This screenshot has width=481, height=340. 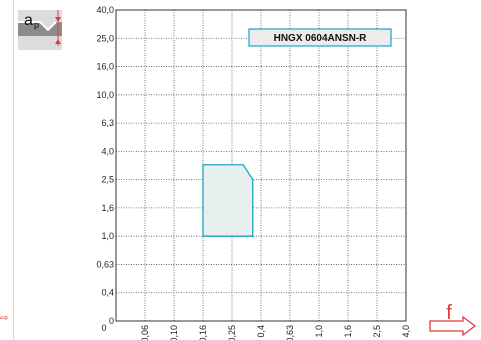 What do you see at coordinates (232, 332) in the screenshot?
I see `x-tick-label: 0,25` at bounding box center [232, 332].